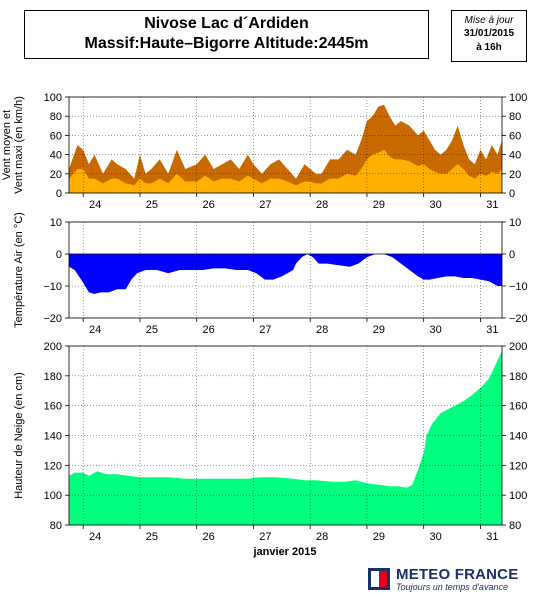 The image size is (538, 595). What do you see at coordinates (53, 437) in the screenshot?
I see `y-tick-label-left: 140` at bounding box center [53, 437].